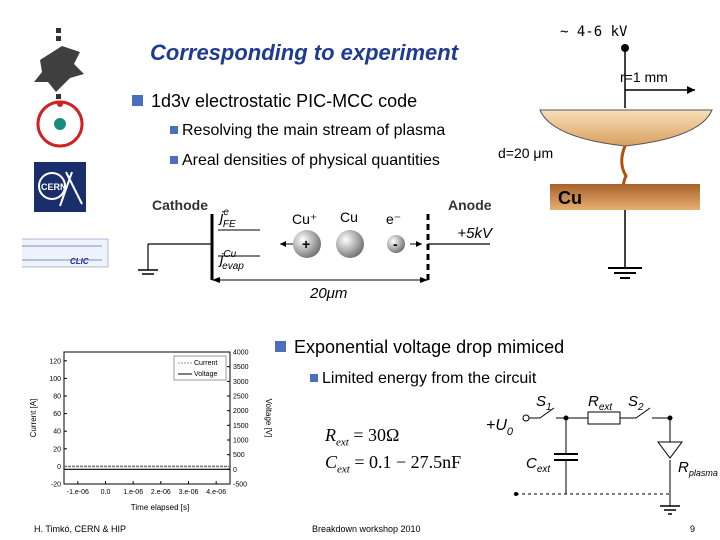  Describe the element at coordinates (304, 52) in the screenshot. I see `slide-title: Corresponding to experiment` at that location.